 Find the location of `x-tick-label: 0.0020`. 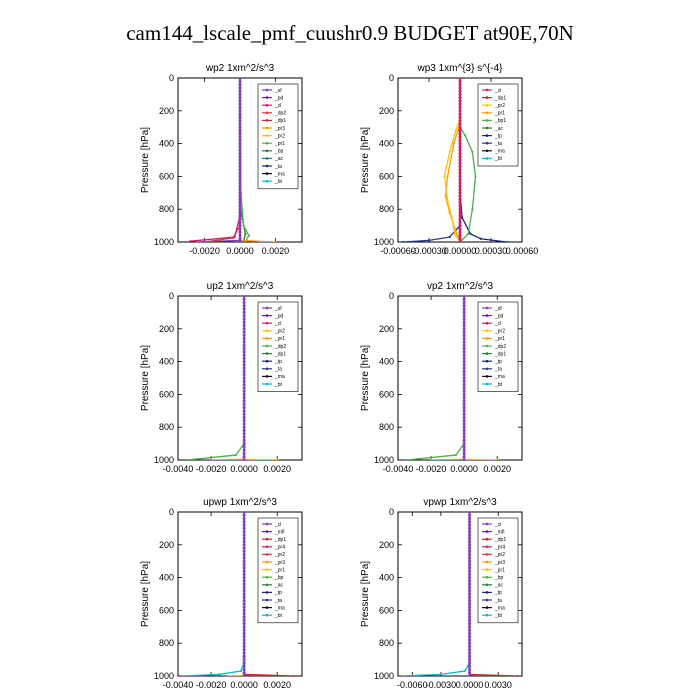

x-tick-label: 0.0020 is located at coordinates (277, 469).